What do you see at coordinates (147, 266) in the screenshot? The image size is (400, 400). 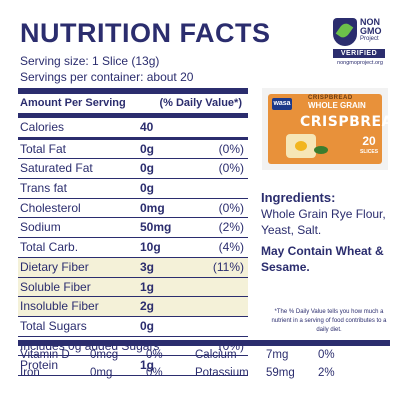 I see `row-amount: 3g` at bounding box center [147, 266].